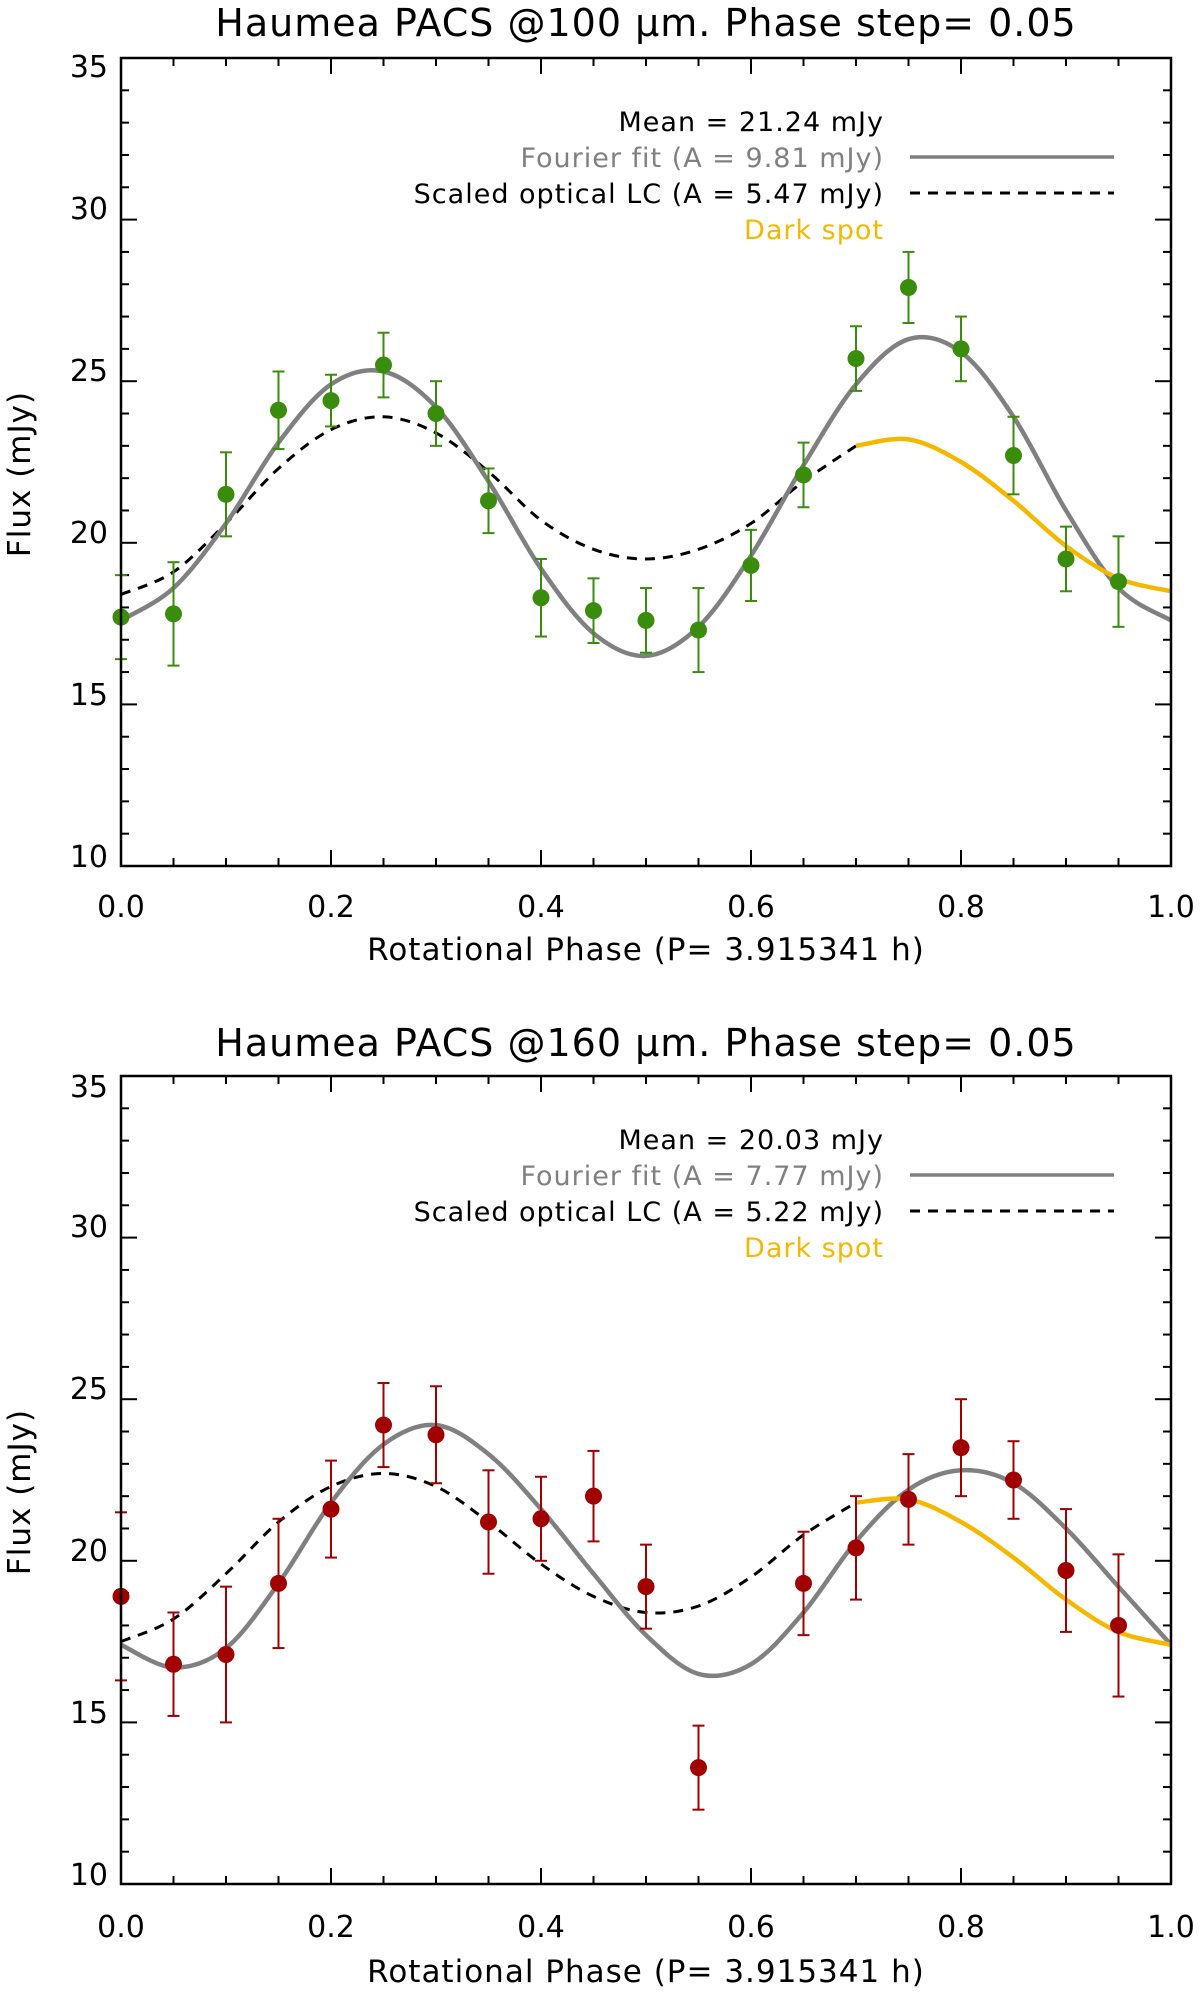 The height and width of the screenshot is (1992, 1200). What do you see at coordinates (645, 1043) in the screenshot?
I see `chart-title: Haumea PACS @160 μm. Phase step= 0.05` at bounding box center [645, 1043].